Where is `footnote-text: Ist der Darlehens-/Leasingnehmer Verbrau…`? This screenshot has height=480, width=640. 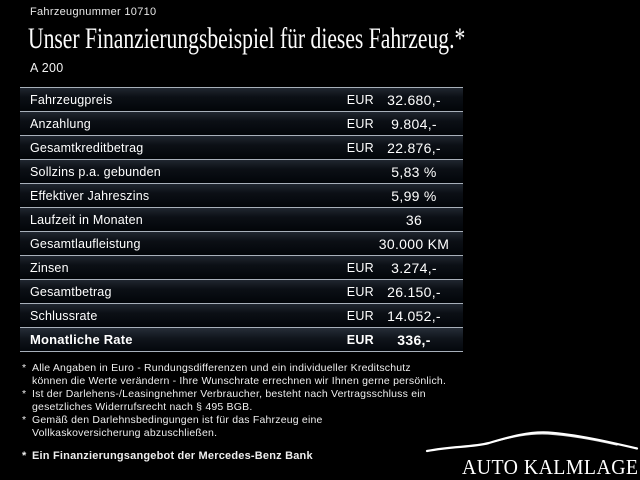 footnote-text: Ist der Darlehens-/Leasingnehmer Verbrau… is located at coordinates (229, 400).